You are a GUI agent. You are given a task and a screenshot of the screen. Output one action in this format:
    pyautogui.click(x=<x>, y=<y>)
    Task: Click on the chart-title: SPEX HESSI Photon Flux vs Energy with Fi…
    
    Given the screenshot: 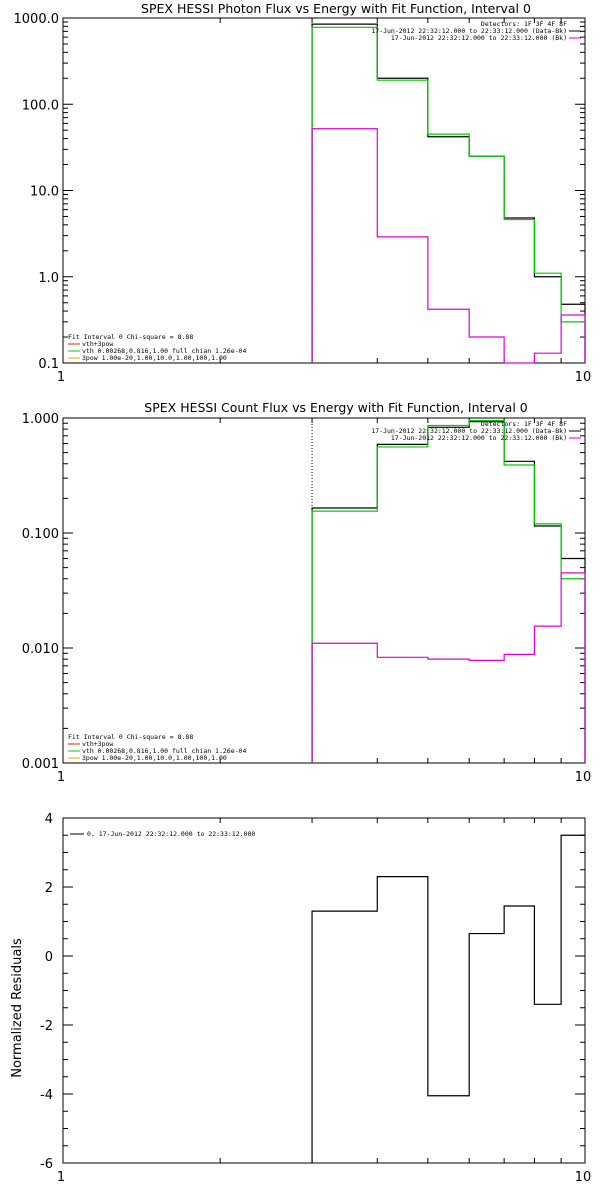 What is the action you would take?
    pyautogui.click(x=336, y=8)
    